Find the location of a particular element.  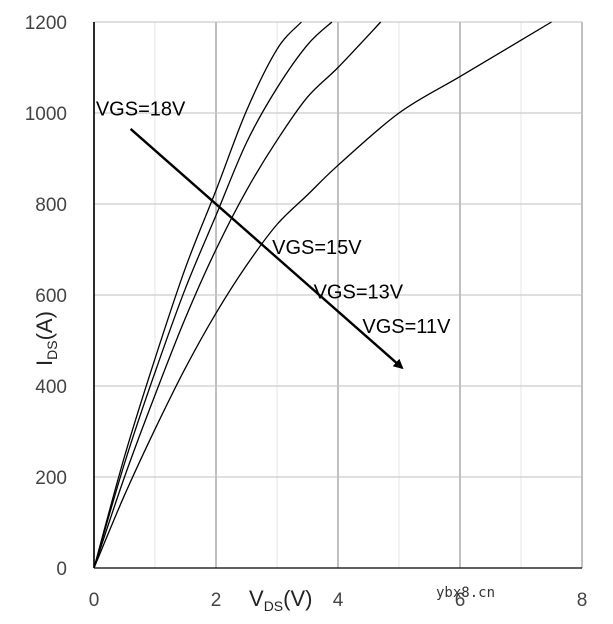

x-tick-label: 8 is located at coordinates (582, 600).